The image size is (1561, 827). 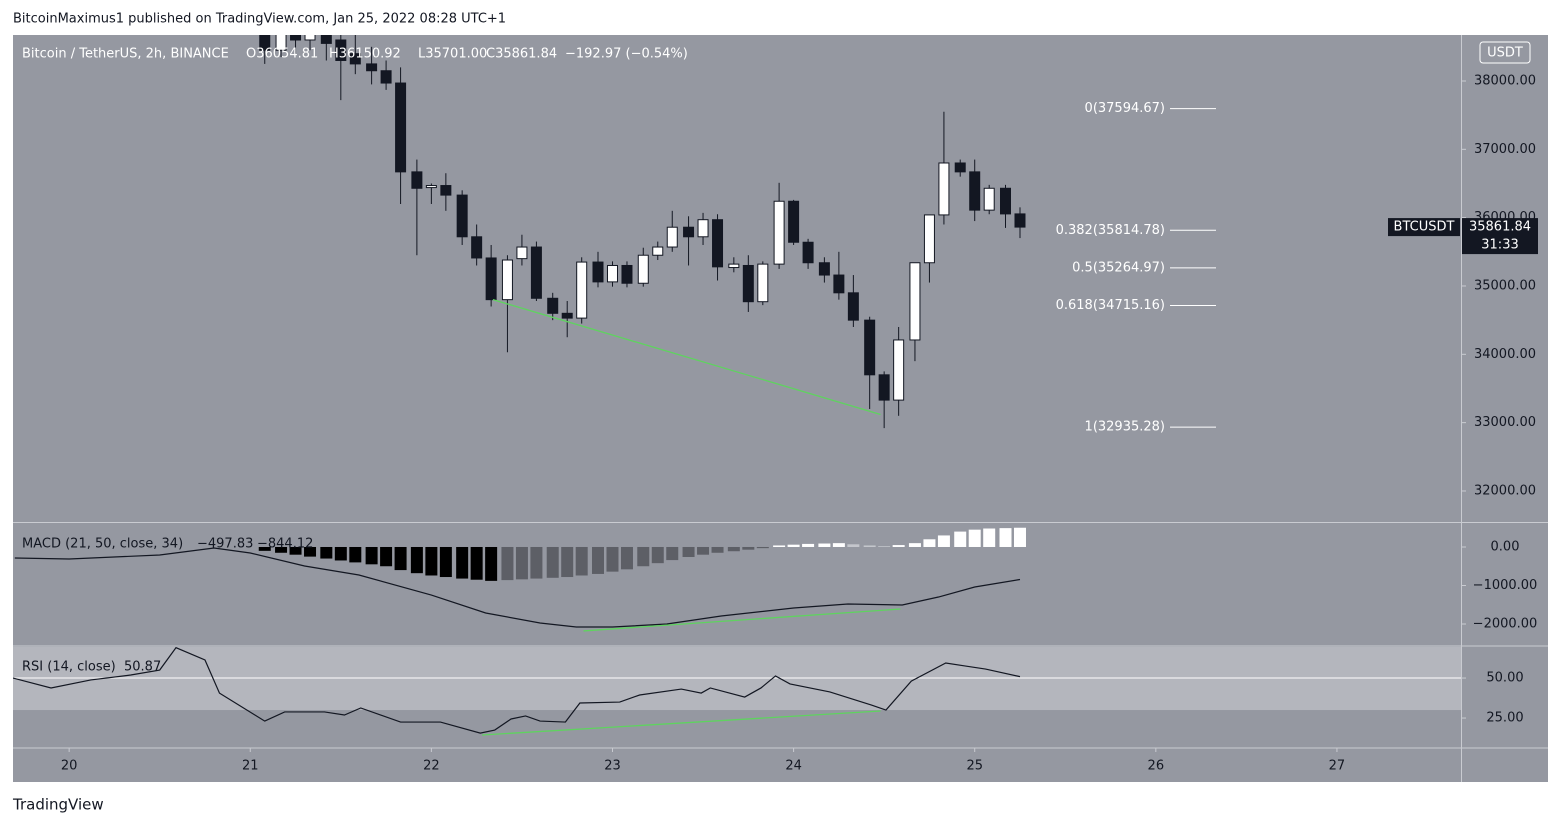 What do you see at coordinates (1505, 585) in the screenshot?
I see `y-tick-label: −1000.00` at bounding box center [1505, 585].